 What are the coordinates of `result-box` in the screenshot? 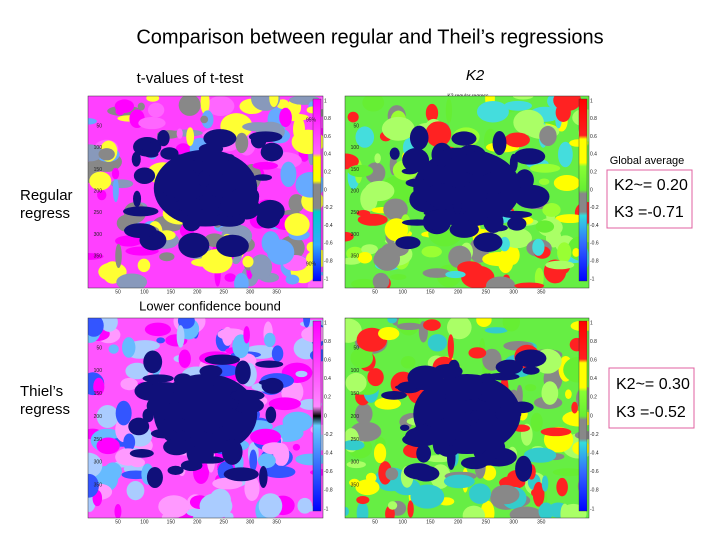 It's located at (651, 398).